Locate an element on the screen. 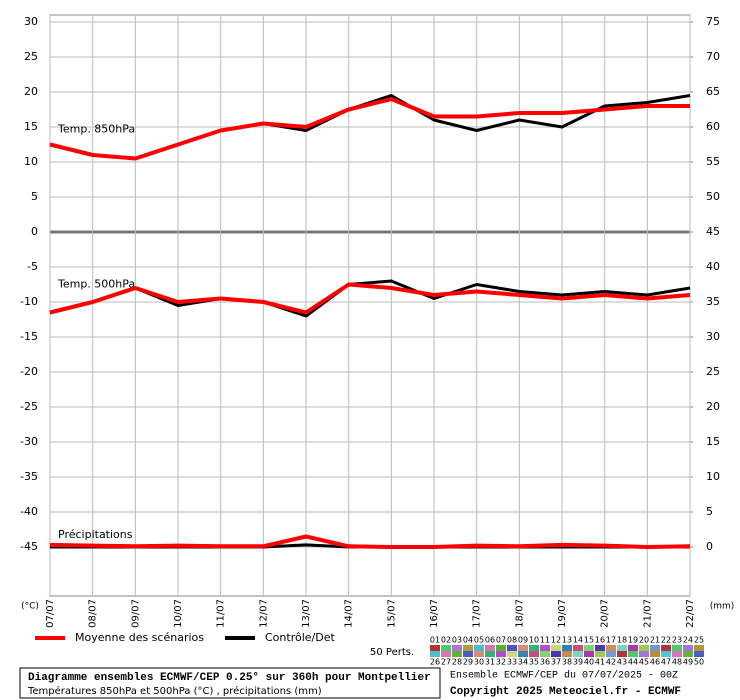 This screenshot has width=740, height=700. member-label: 23 is located at coordinates (677, 640).